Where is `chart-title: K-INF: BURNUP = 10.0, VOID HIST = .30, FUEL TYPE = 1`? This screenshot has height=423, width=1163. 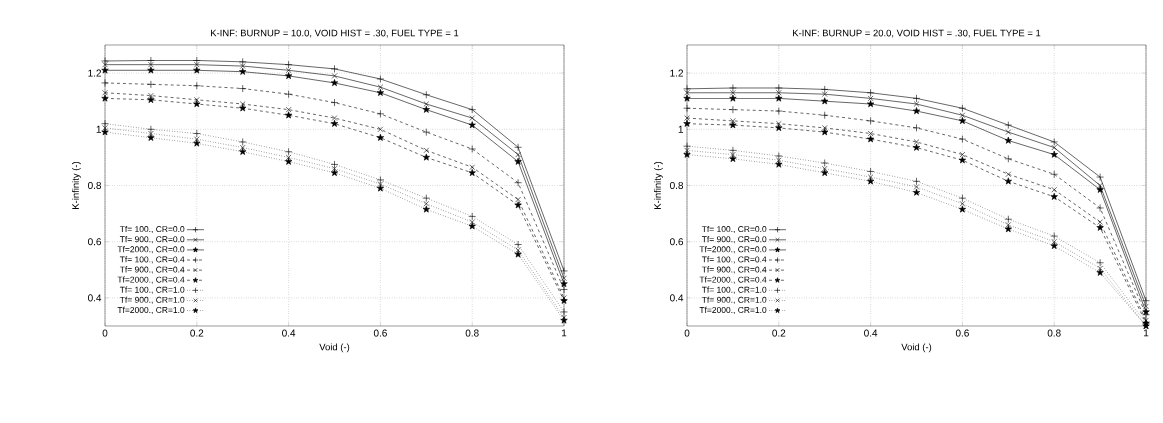 chart-title: K-INF: BURNUP = 10.0, VOID HIST = .30, FUEL TYPE = 1 is located at coordinates (335, 33).